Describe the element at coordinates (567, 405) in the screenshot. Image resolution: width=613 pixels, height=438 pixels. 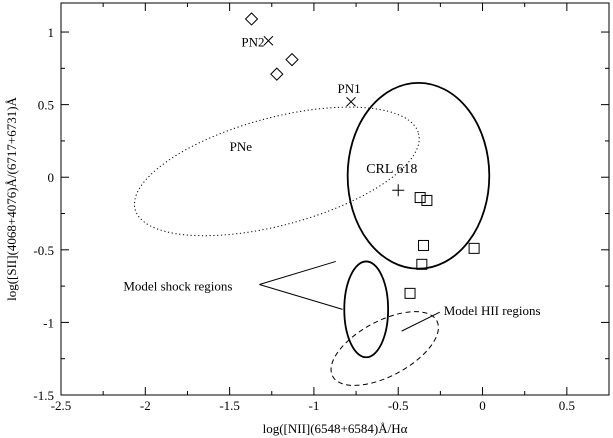
I see `x-tick-label: 0.5` at that location.